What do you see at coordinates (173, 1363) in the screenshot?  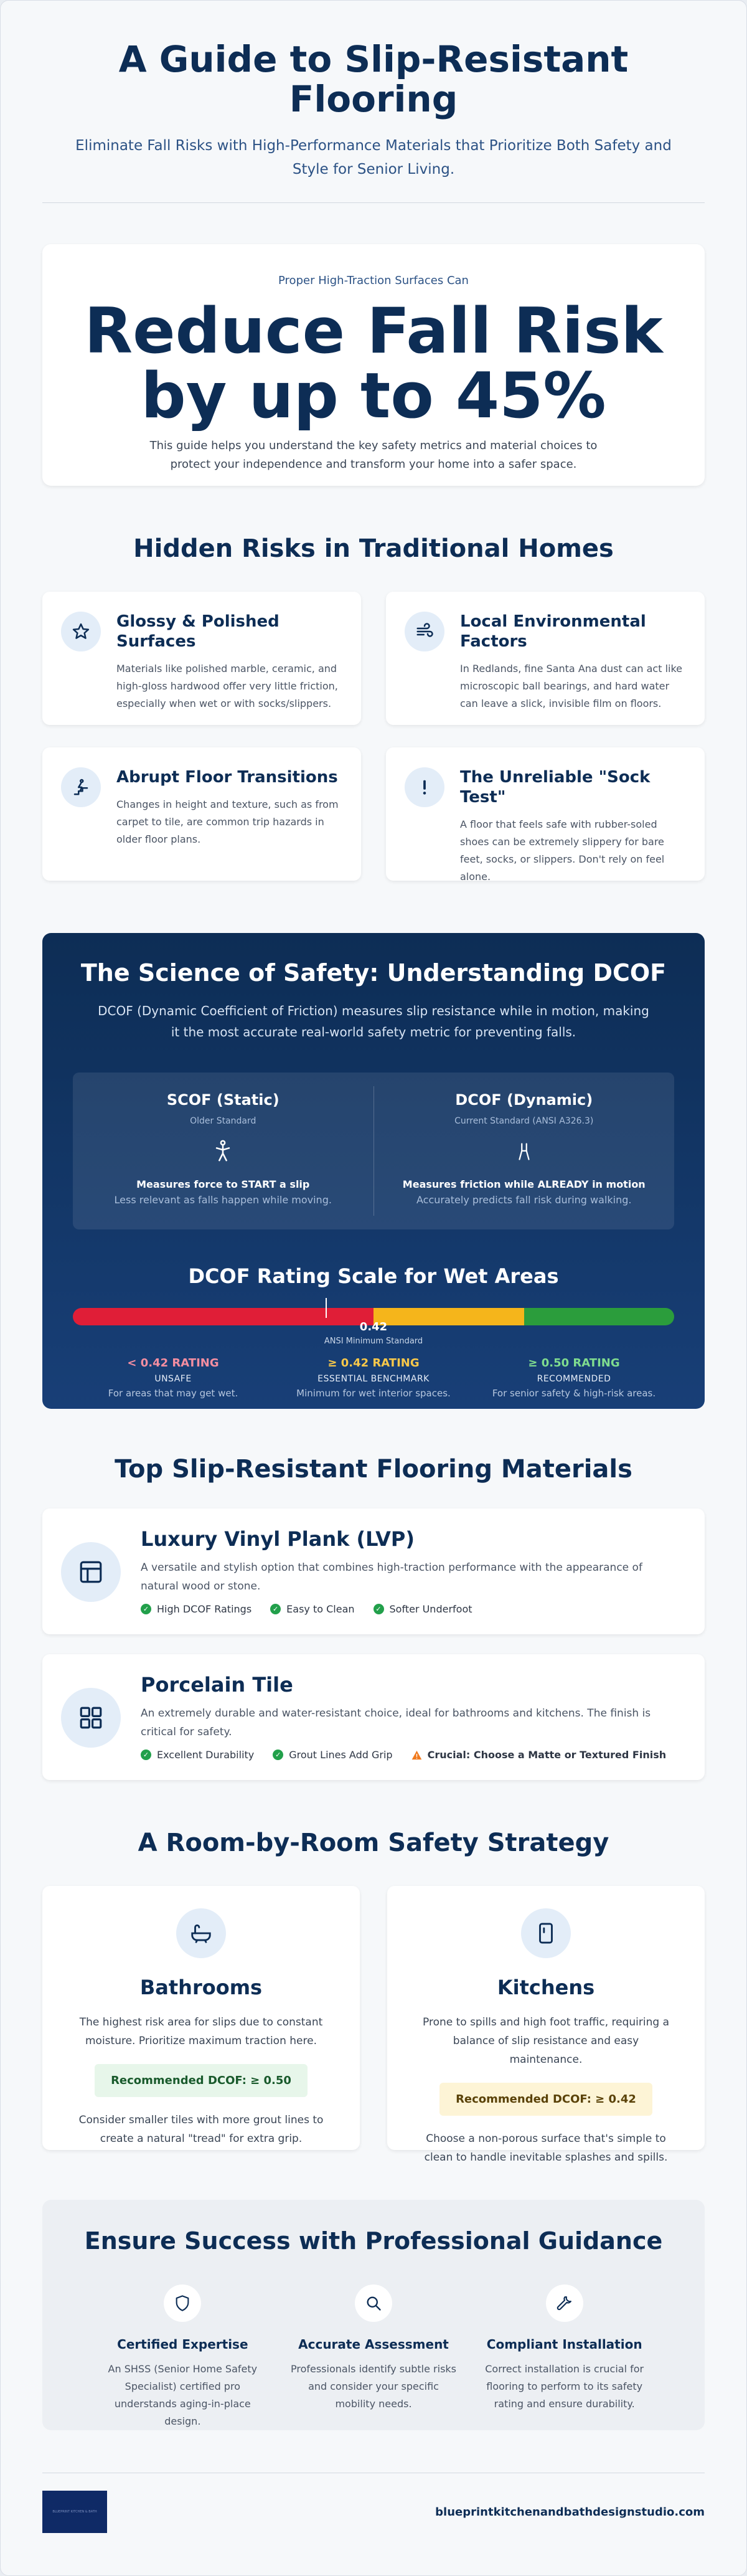 I see `rating-label: < 0.42 RATING` at bounding box center [173, 1363].